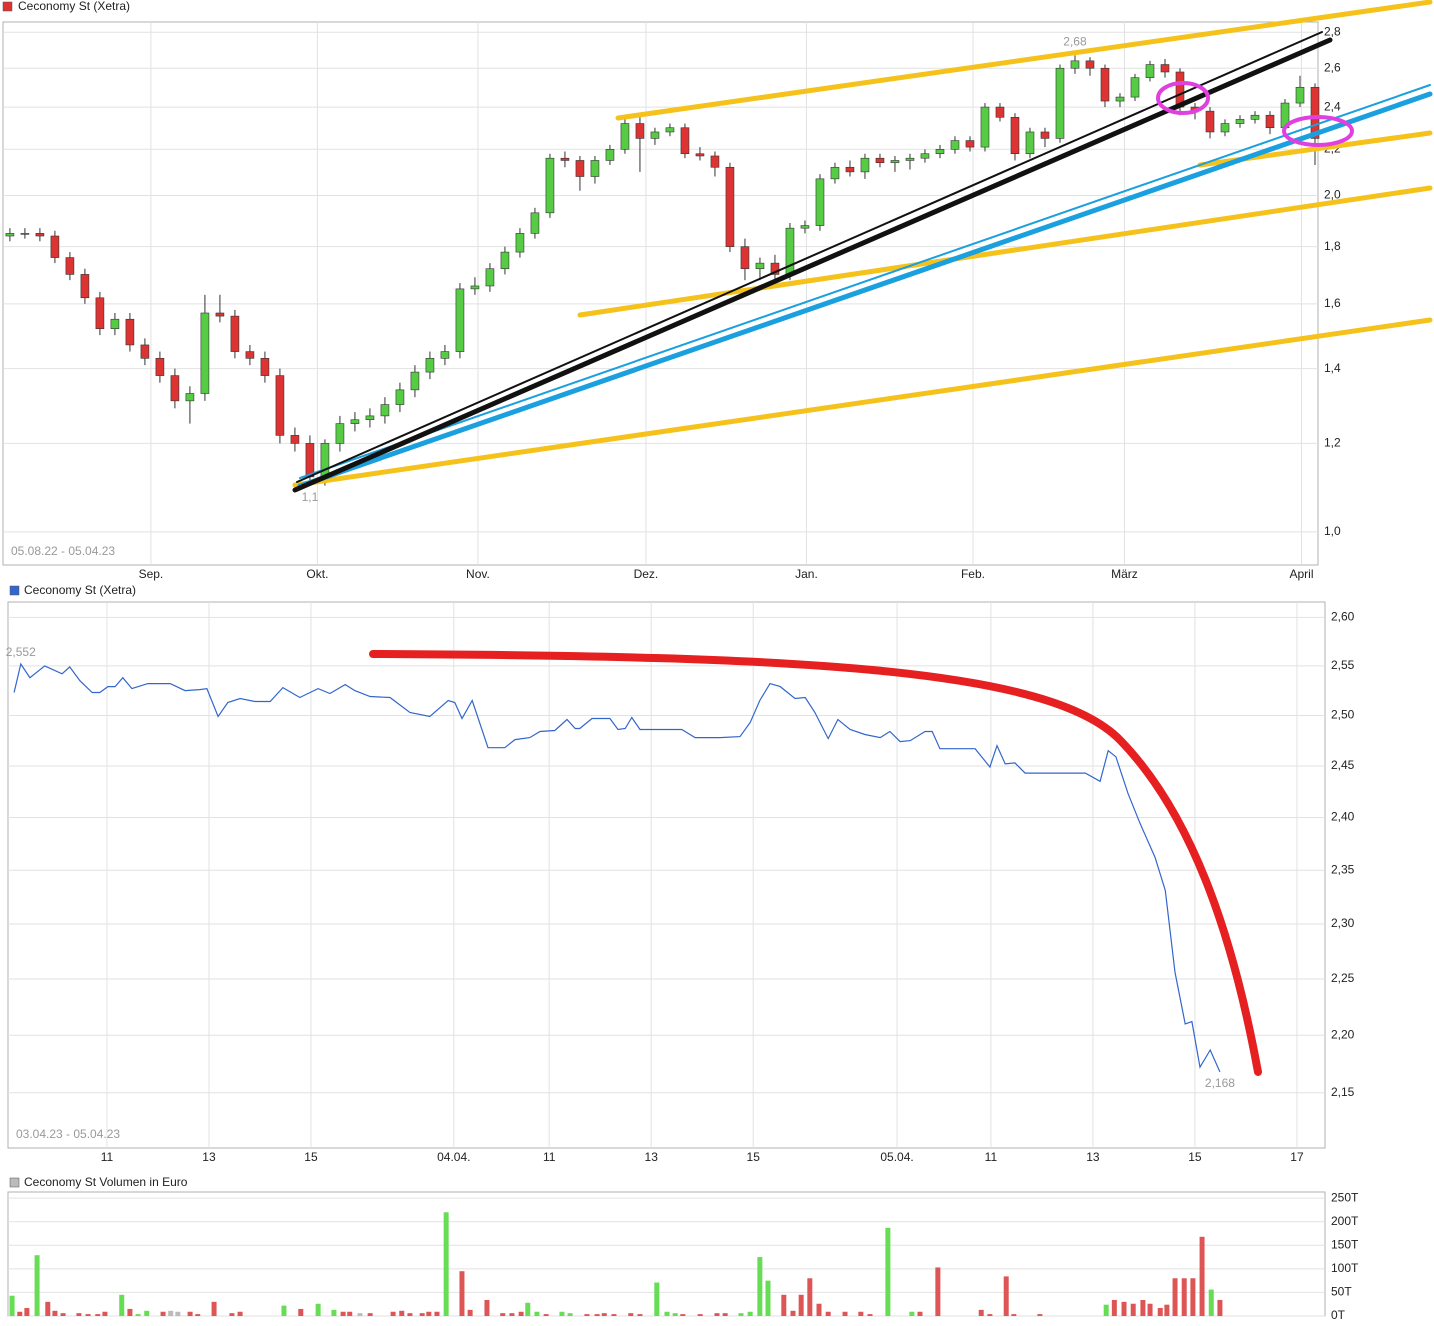 The width and height of the screenshot is (1434, 1326). Describe the element at coordinates (74, 6) in the screenshot. I see `chart-title: Ceconomy St (Xetra)` at that location.